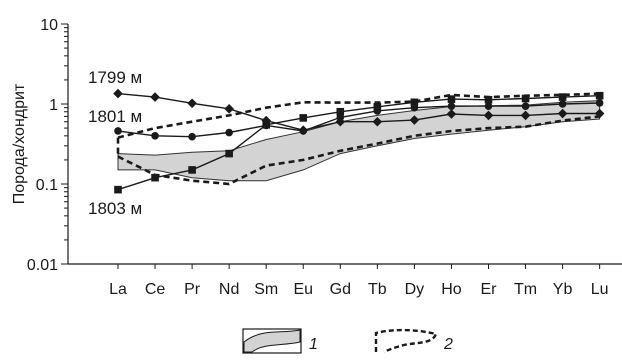  Describe the element at coordinates (115, 116) in the screenshot. I see `series-label: 1801 м` at that location.